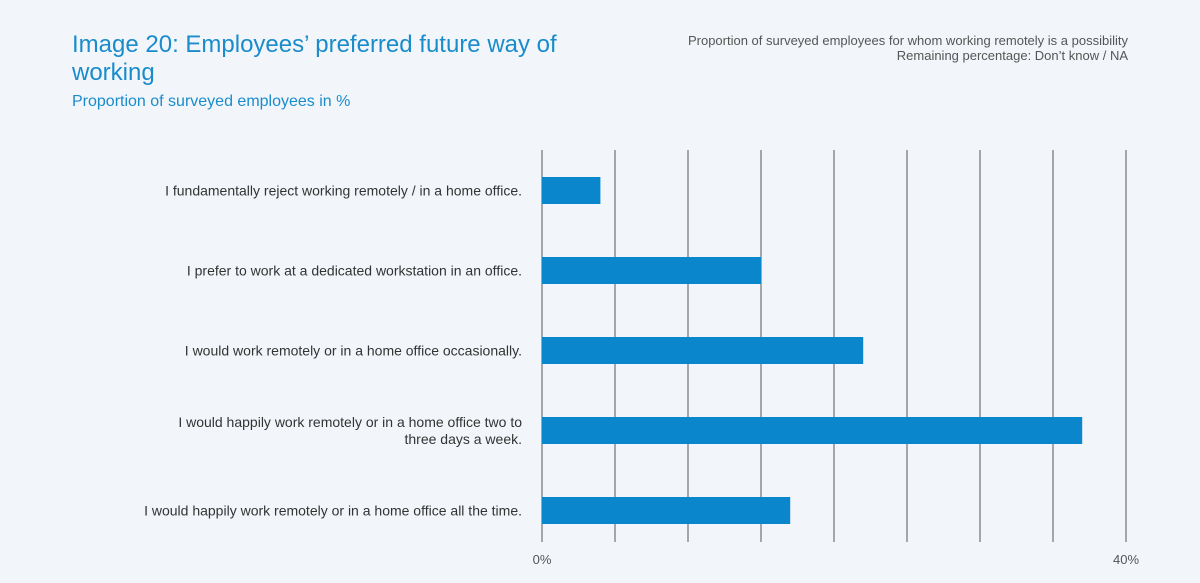  I want to click on tick-label: 0%, so click(542, 559).